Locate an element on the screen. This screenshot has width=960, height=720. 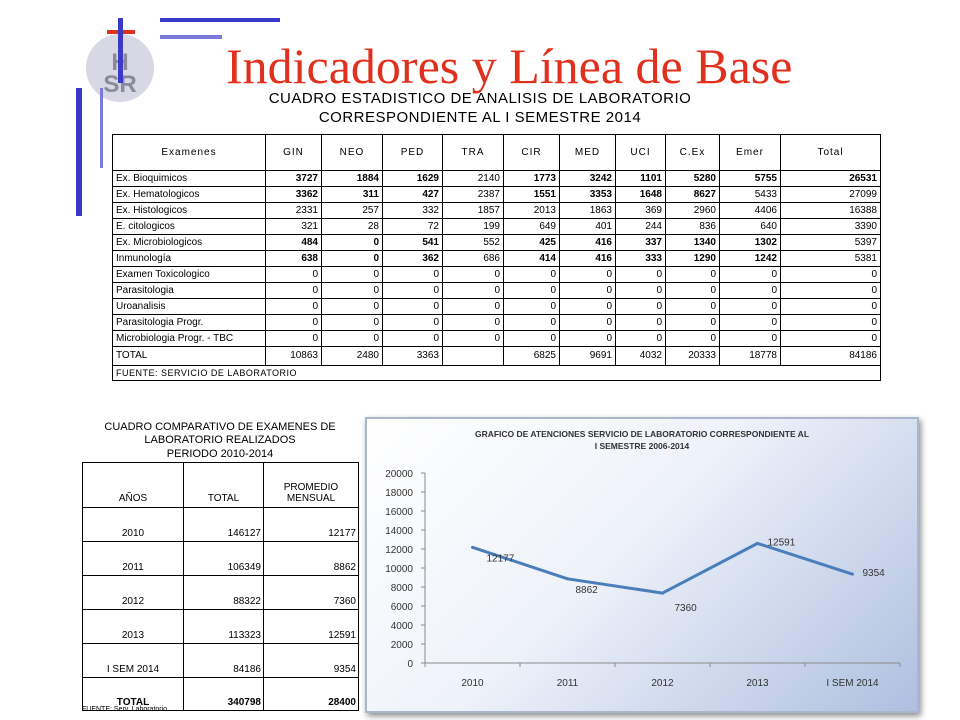
row-label: Examen Toxicologico is located at coordinates (189, 274).